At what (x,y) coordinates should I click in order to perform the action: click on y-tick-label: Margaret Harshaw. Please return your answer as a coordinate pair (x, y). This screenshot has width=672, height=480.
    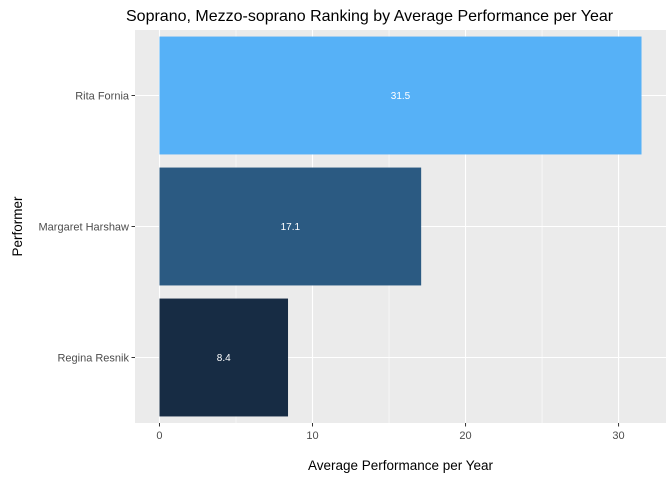
    Looking at the image, I should click on (84, 228).